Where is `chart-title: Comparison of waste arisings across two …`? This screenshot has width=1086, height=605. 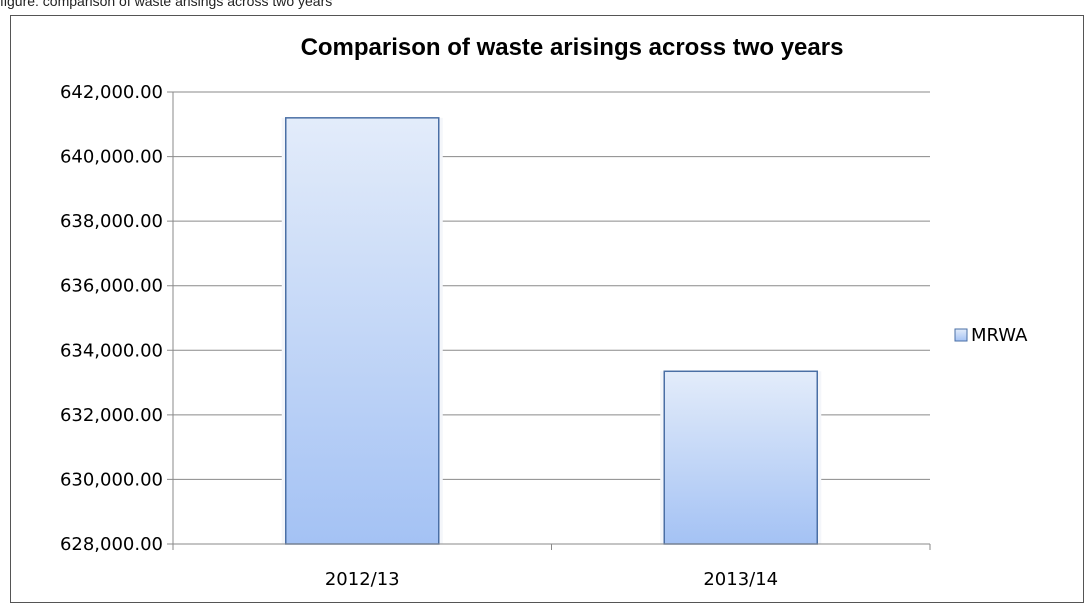 chart-title: Comparison of waste arisings across two … is located at coordinates (572, 47).